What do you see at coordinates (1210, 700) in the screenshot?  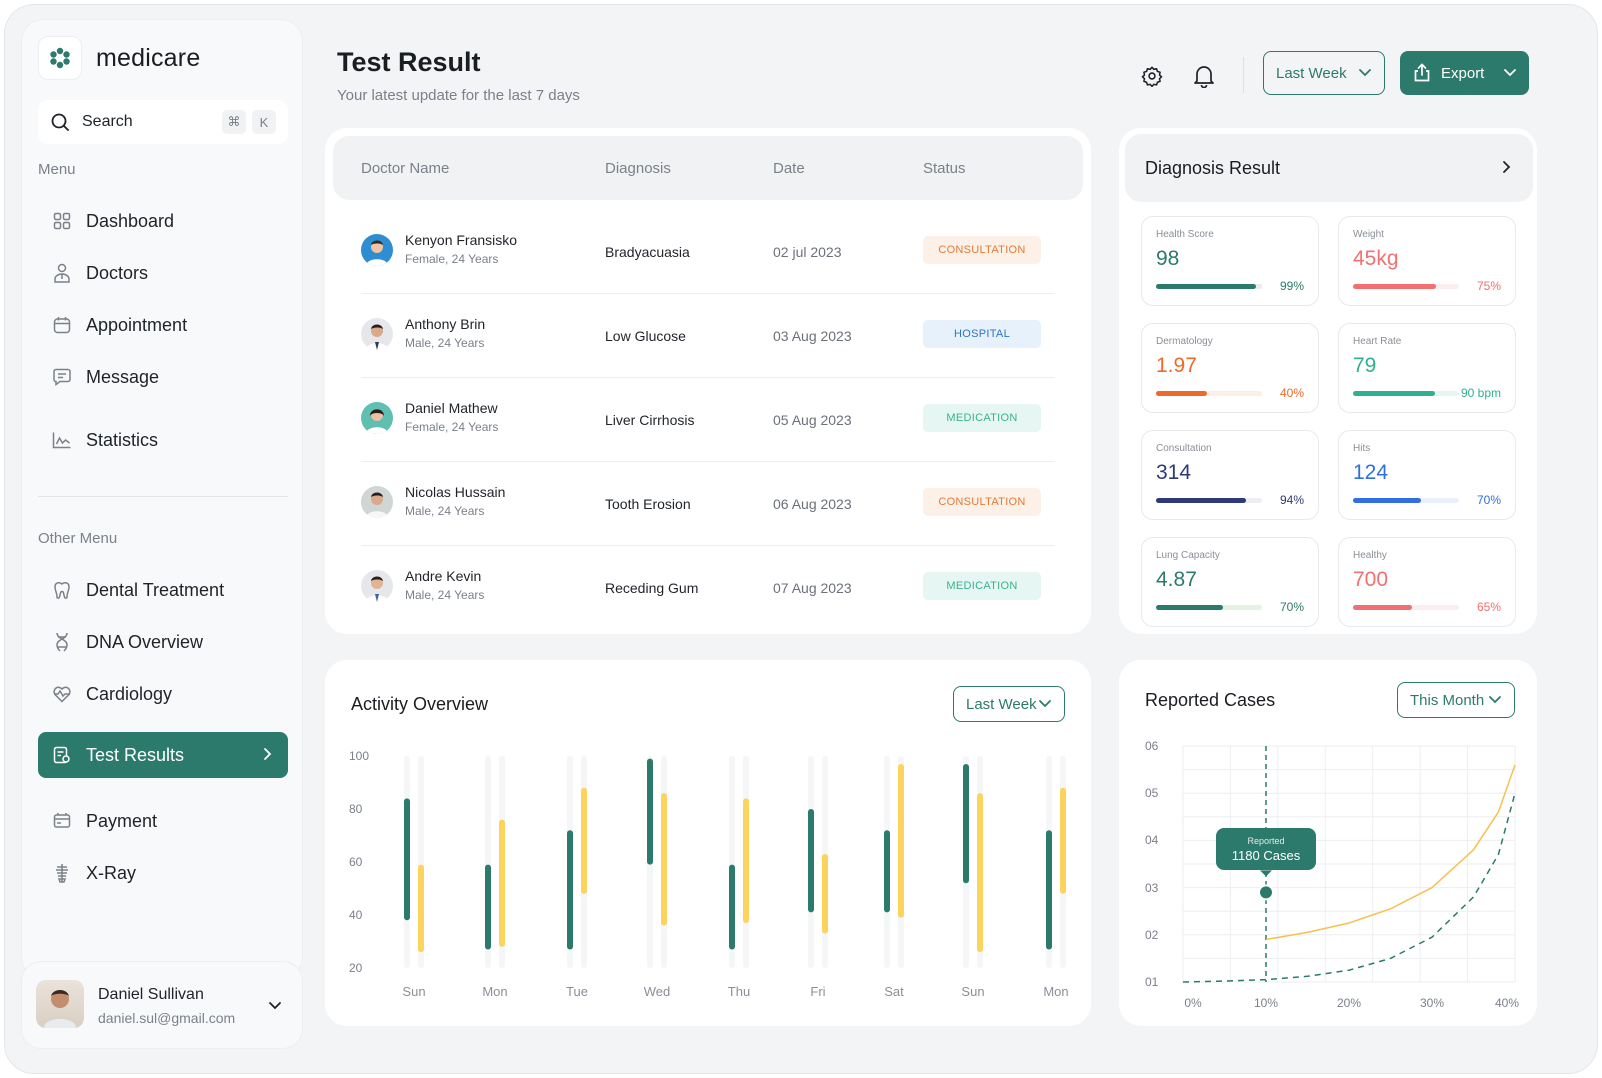 I see `reported-title: Reported Cases` at bounding box center [1210, 700].